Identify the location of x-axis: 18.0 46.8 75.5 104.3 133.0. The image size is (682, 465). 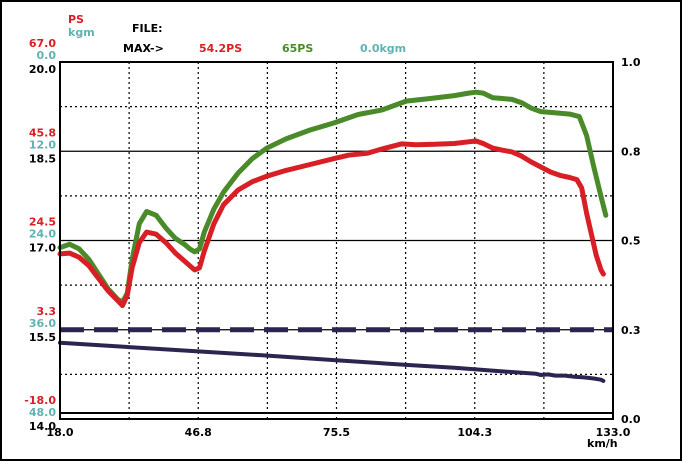
(338, 432).